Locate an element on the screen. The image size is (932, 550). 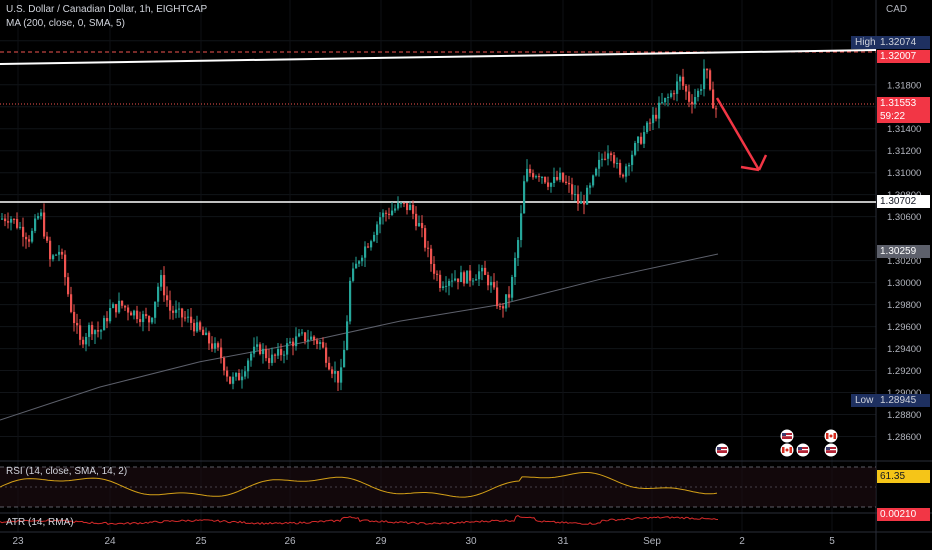
atr-legend: ATR (14, RMA) is located at coordinates (40, 522).